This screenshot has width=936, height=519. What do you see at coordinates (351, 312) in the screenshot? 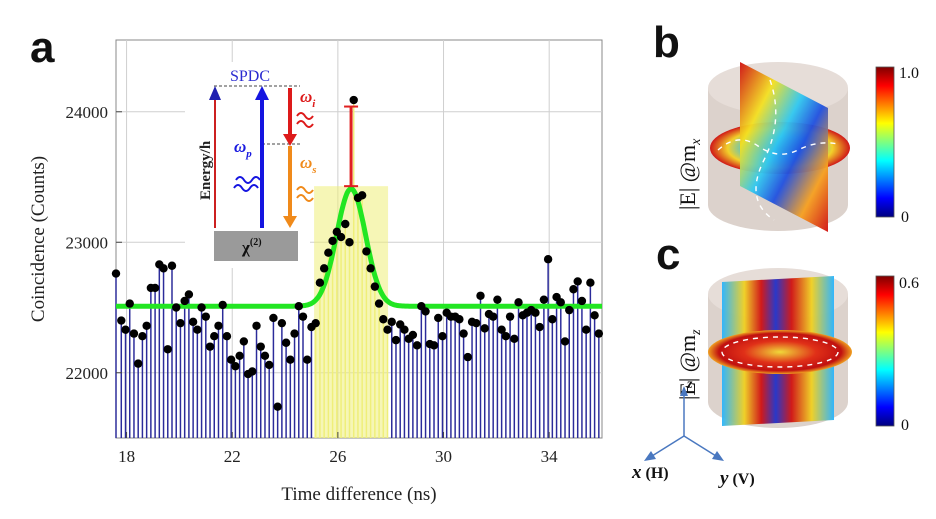
I see `highlight-band` at bounding box center [351, 312].